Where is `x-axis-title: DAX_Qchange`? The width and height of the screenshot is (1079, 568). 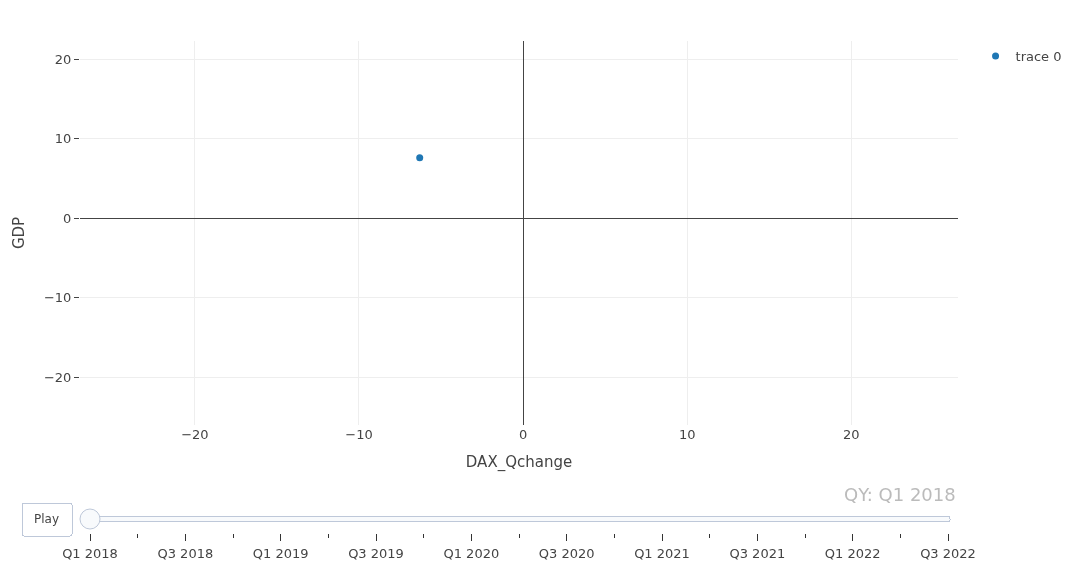 x-axis-title: DAX_Qchange is located at coordinates (519, 462).